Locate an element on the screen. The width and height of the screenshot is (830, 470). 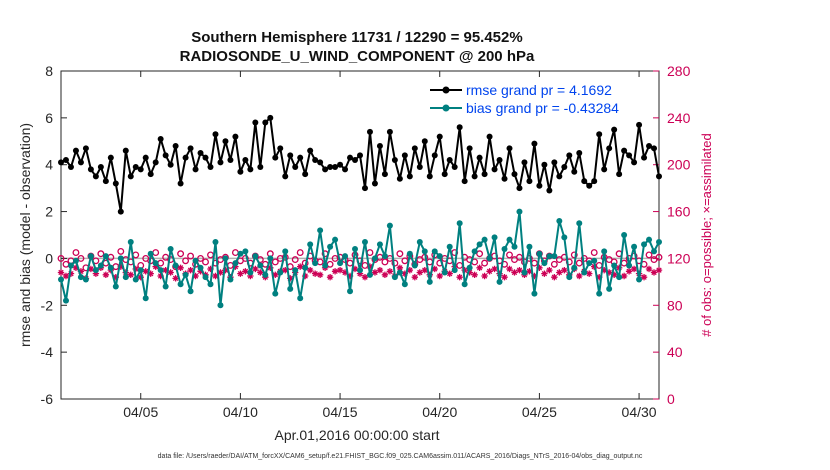
y-tick-label: -4 is located at coordinates (47, 352).